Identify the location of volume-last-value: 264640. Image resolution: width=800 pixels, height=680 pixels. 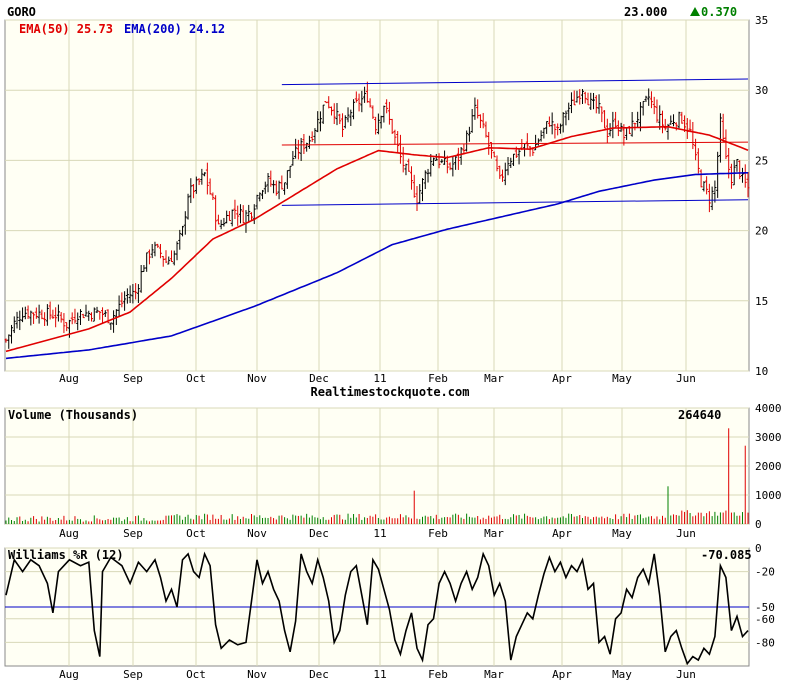
(699, 415).